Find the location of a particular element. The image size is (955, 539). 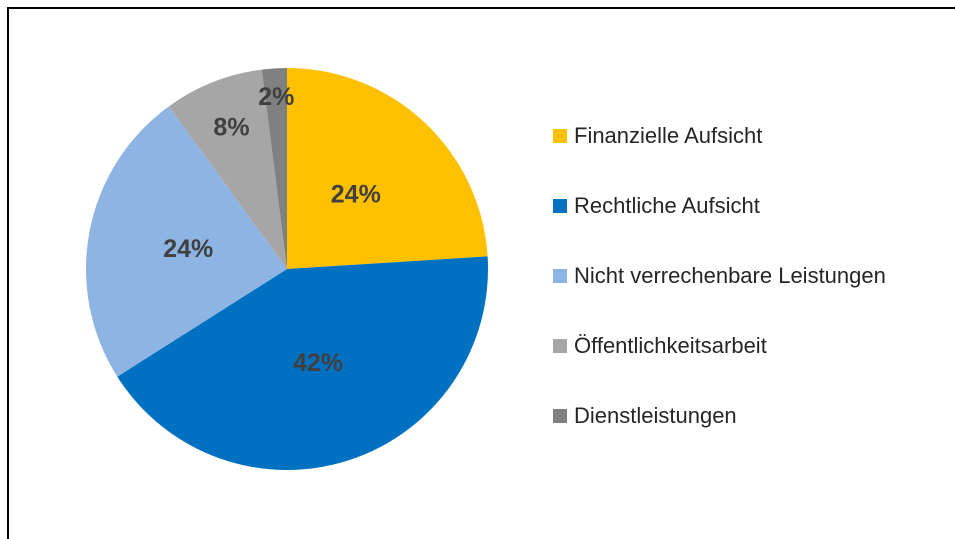

legend-label: Nicht verrechenbare Leistungen is located at coordinates (730, 275).